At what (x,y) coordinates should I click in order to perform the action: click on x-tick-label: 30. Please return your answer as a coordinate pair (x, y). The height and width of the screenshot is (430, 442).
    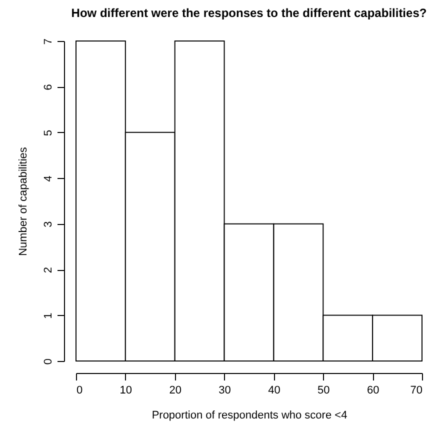
    Looking at the image, I should click on (224, 390).